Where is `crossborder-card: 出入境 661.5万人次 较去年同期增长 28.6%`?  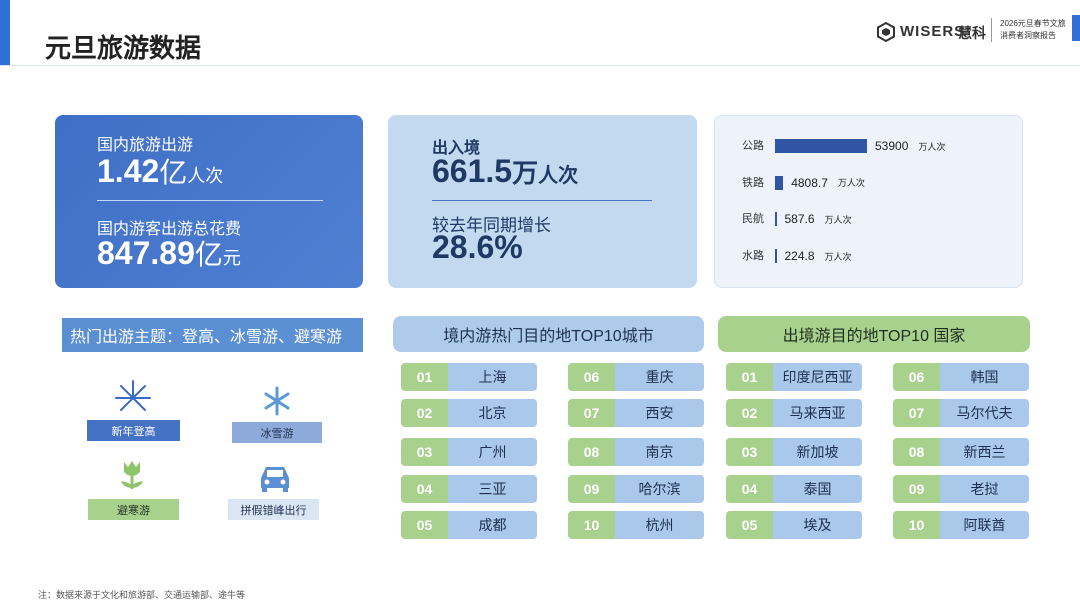 crossborder-card: 出入境 661.5万人次 较去年同期增长 28.6% is located at coordinates (542, 201).